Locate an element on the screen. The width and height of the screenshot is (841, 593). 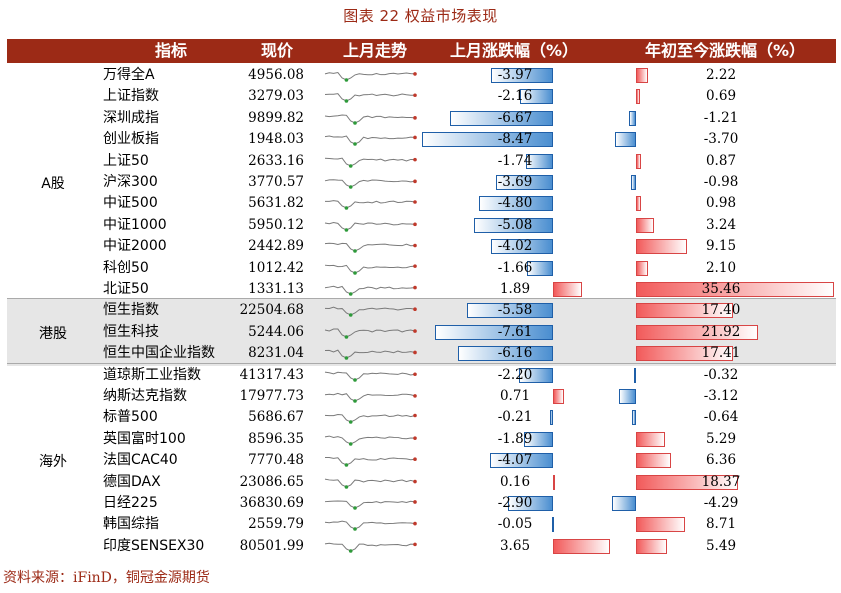
index-name: 恒生科技 is located at coordinates (131, 331).